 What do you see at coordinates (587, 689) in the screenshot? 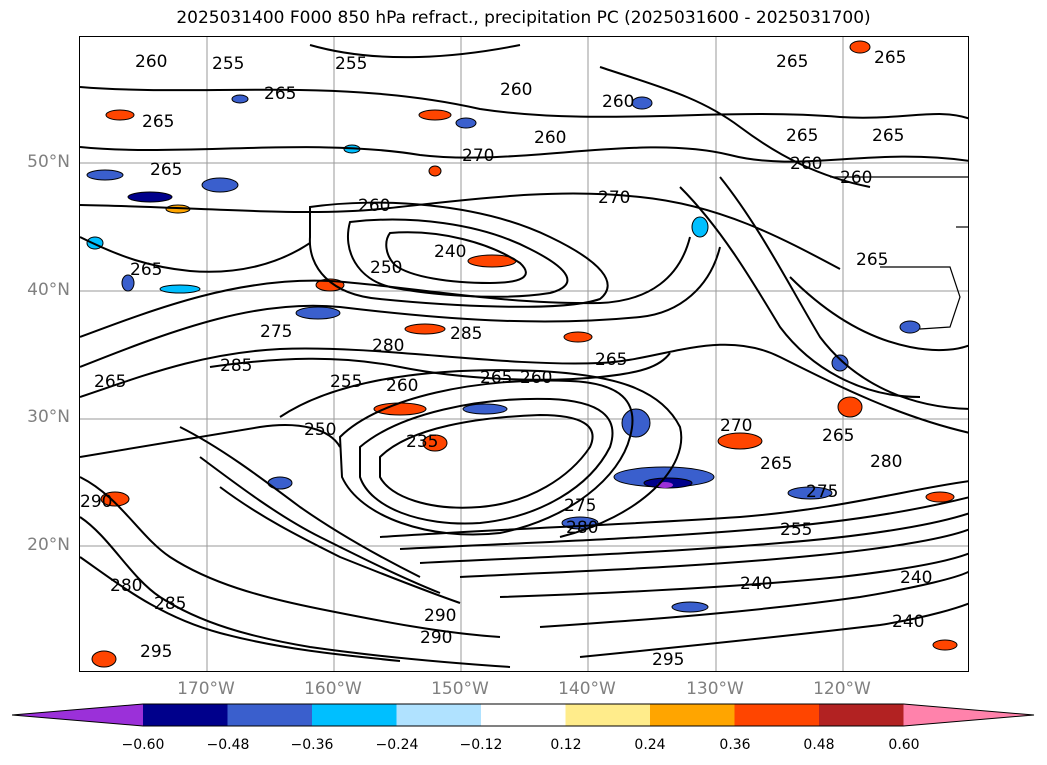
I see `lon-label-140w: 140°W` at bounding box center [587, 689].